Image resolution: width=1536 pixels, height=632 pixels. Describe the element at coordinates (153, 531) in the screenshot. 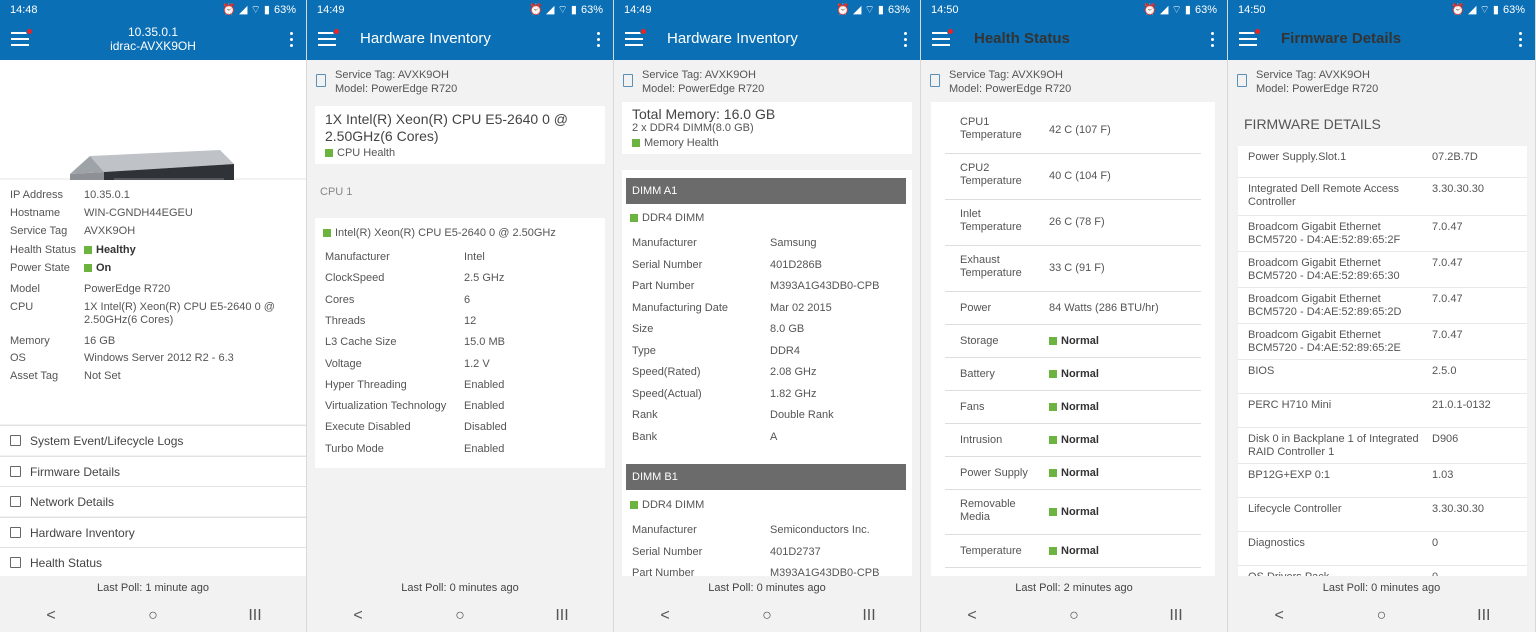

I see `menu-item: Hardware Inventory` at that location.